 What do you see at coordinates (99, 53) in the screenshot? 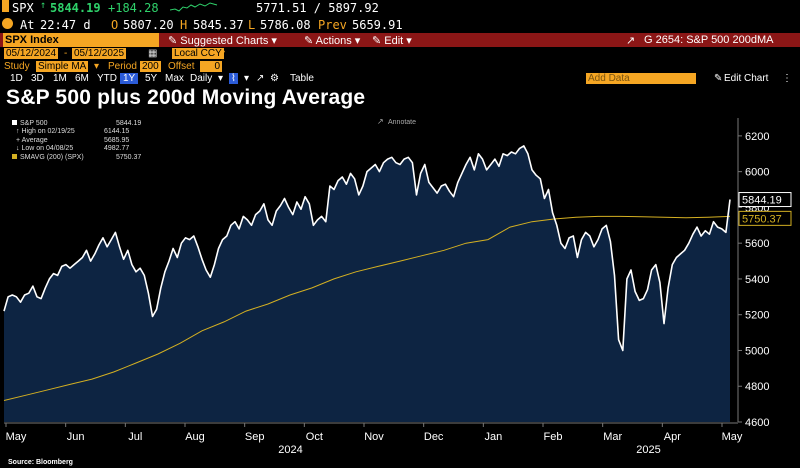
I see `end-date-input: 05/12/2025` at bounding box center [99, 53].